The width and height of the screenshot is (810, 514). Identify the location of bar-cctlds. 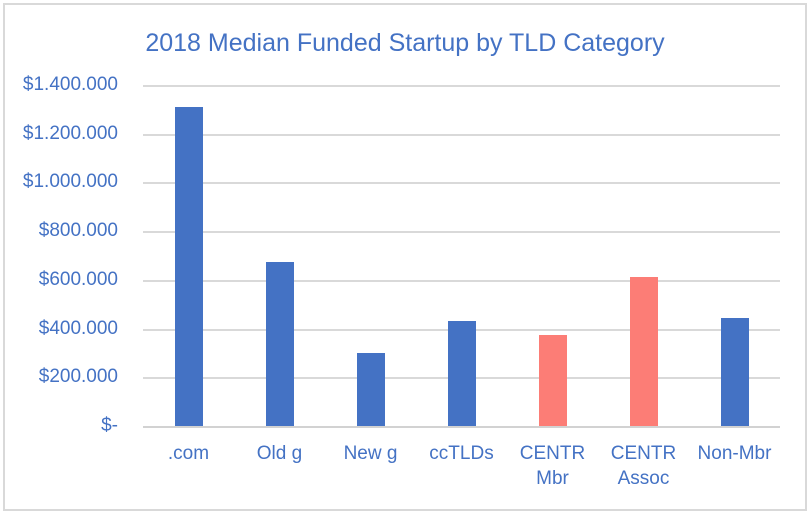
(462, 373).